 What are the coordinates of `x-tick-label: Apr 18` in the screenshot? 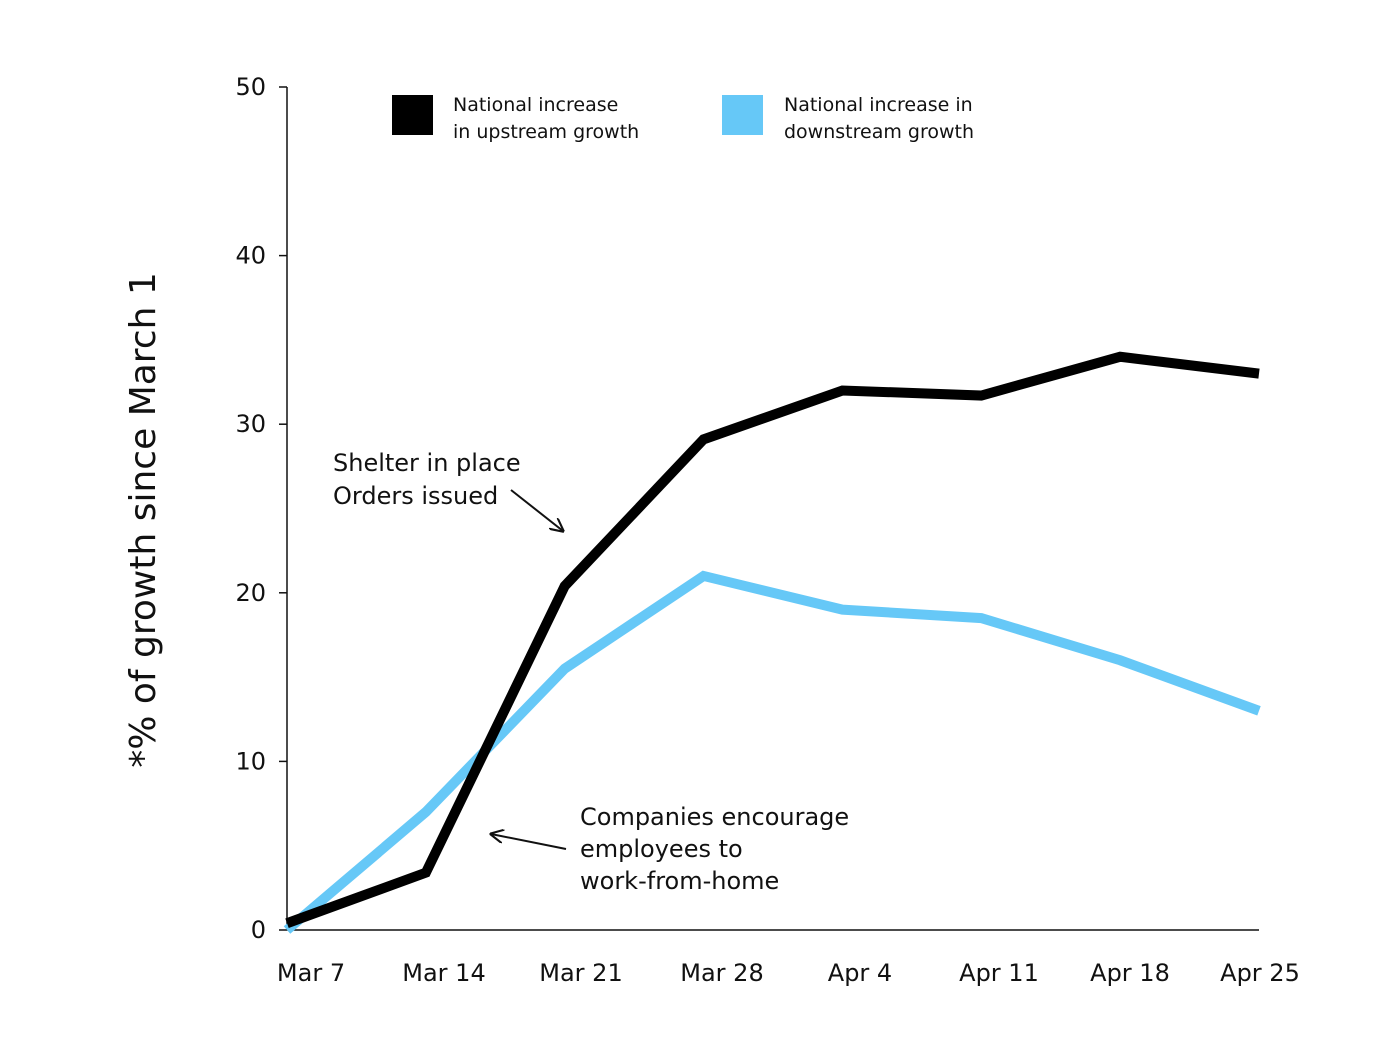 It's located at (1130, 973).